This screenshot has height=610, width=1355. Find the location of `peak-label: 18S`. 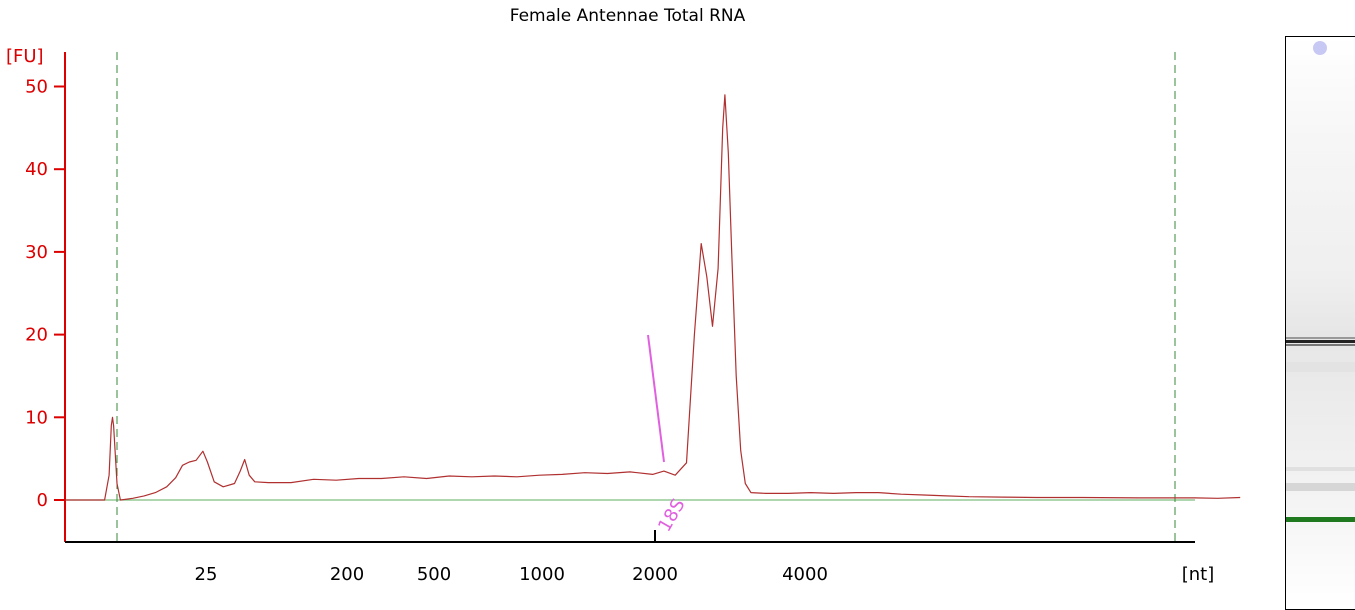

peak-label: 18S is located at coordinates (671, 515).